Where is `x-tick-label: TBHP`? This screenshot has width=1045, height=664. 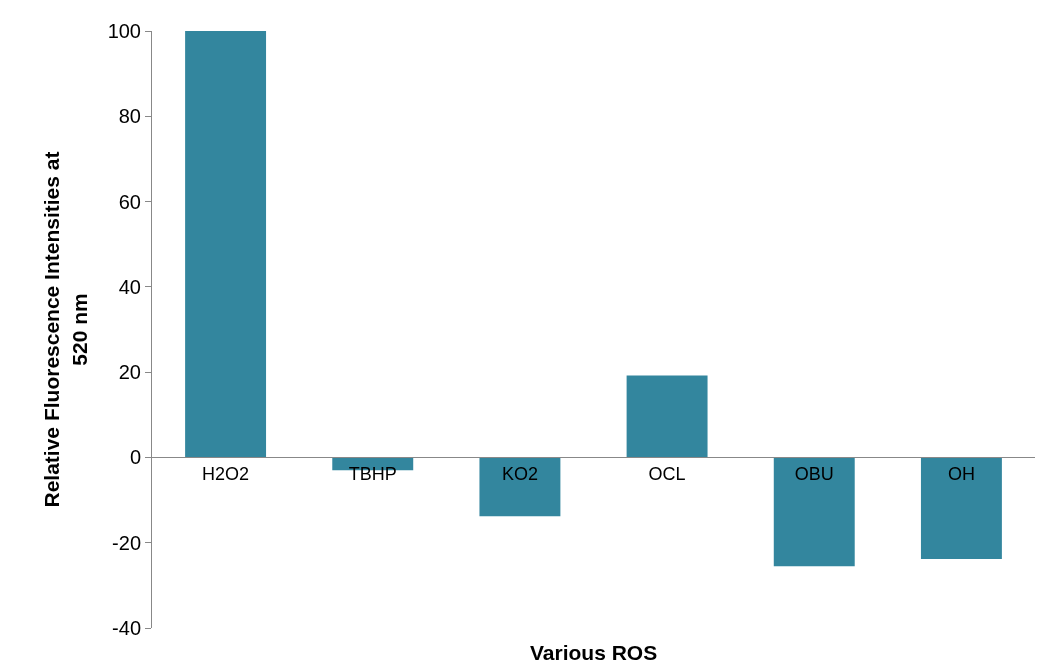
x-tick-label: TBHP is located at coordinates (372, 474).